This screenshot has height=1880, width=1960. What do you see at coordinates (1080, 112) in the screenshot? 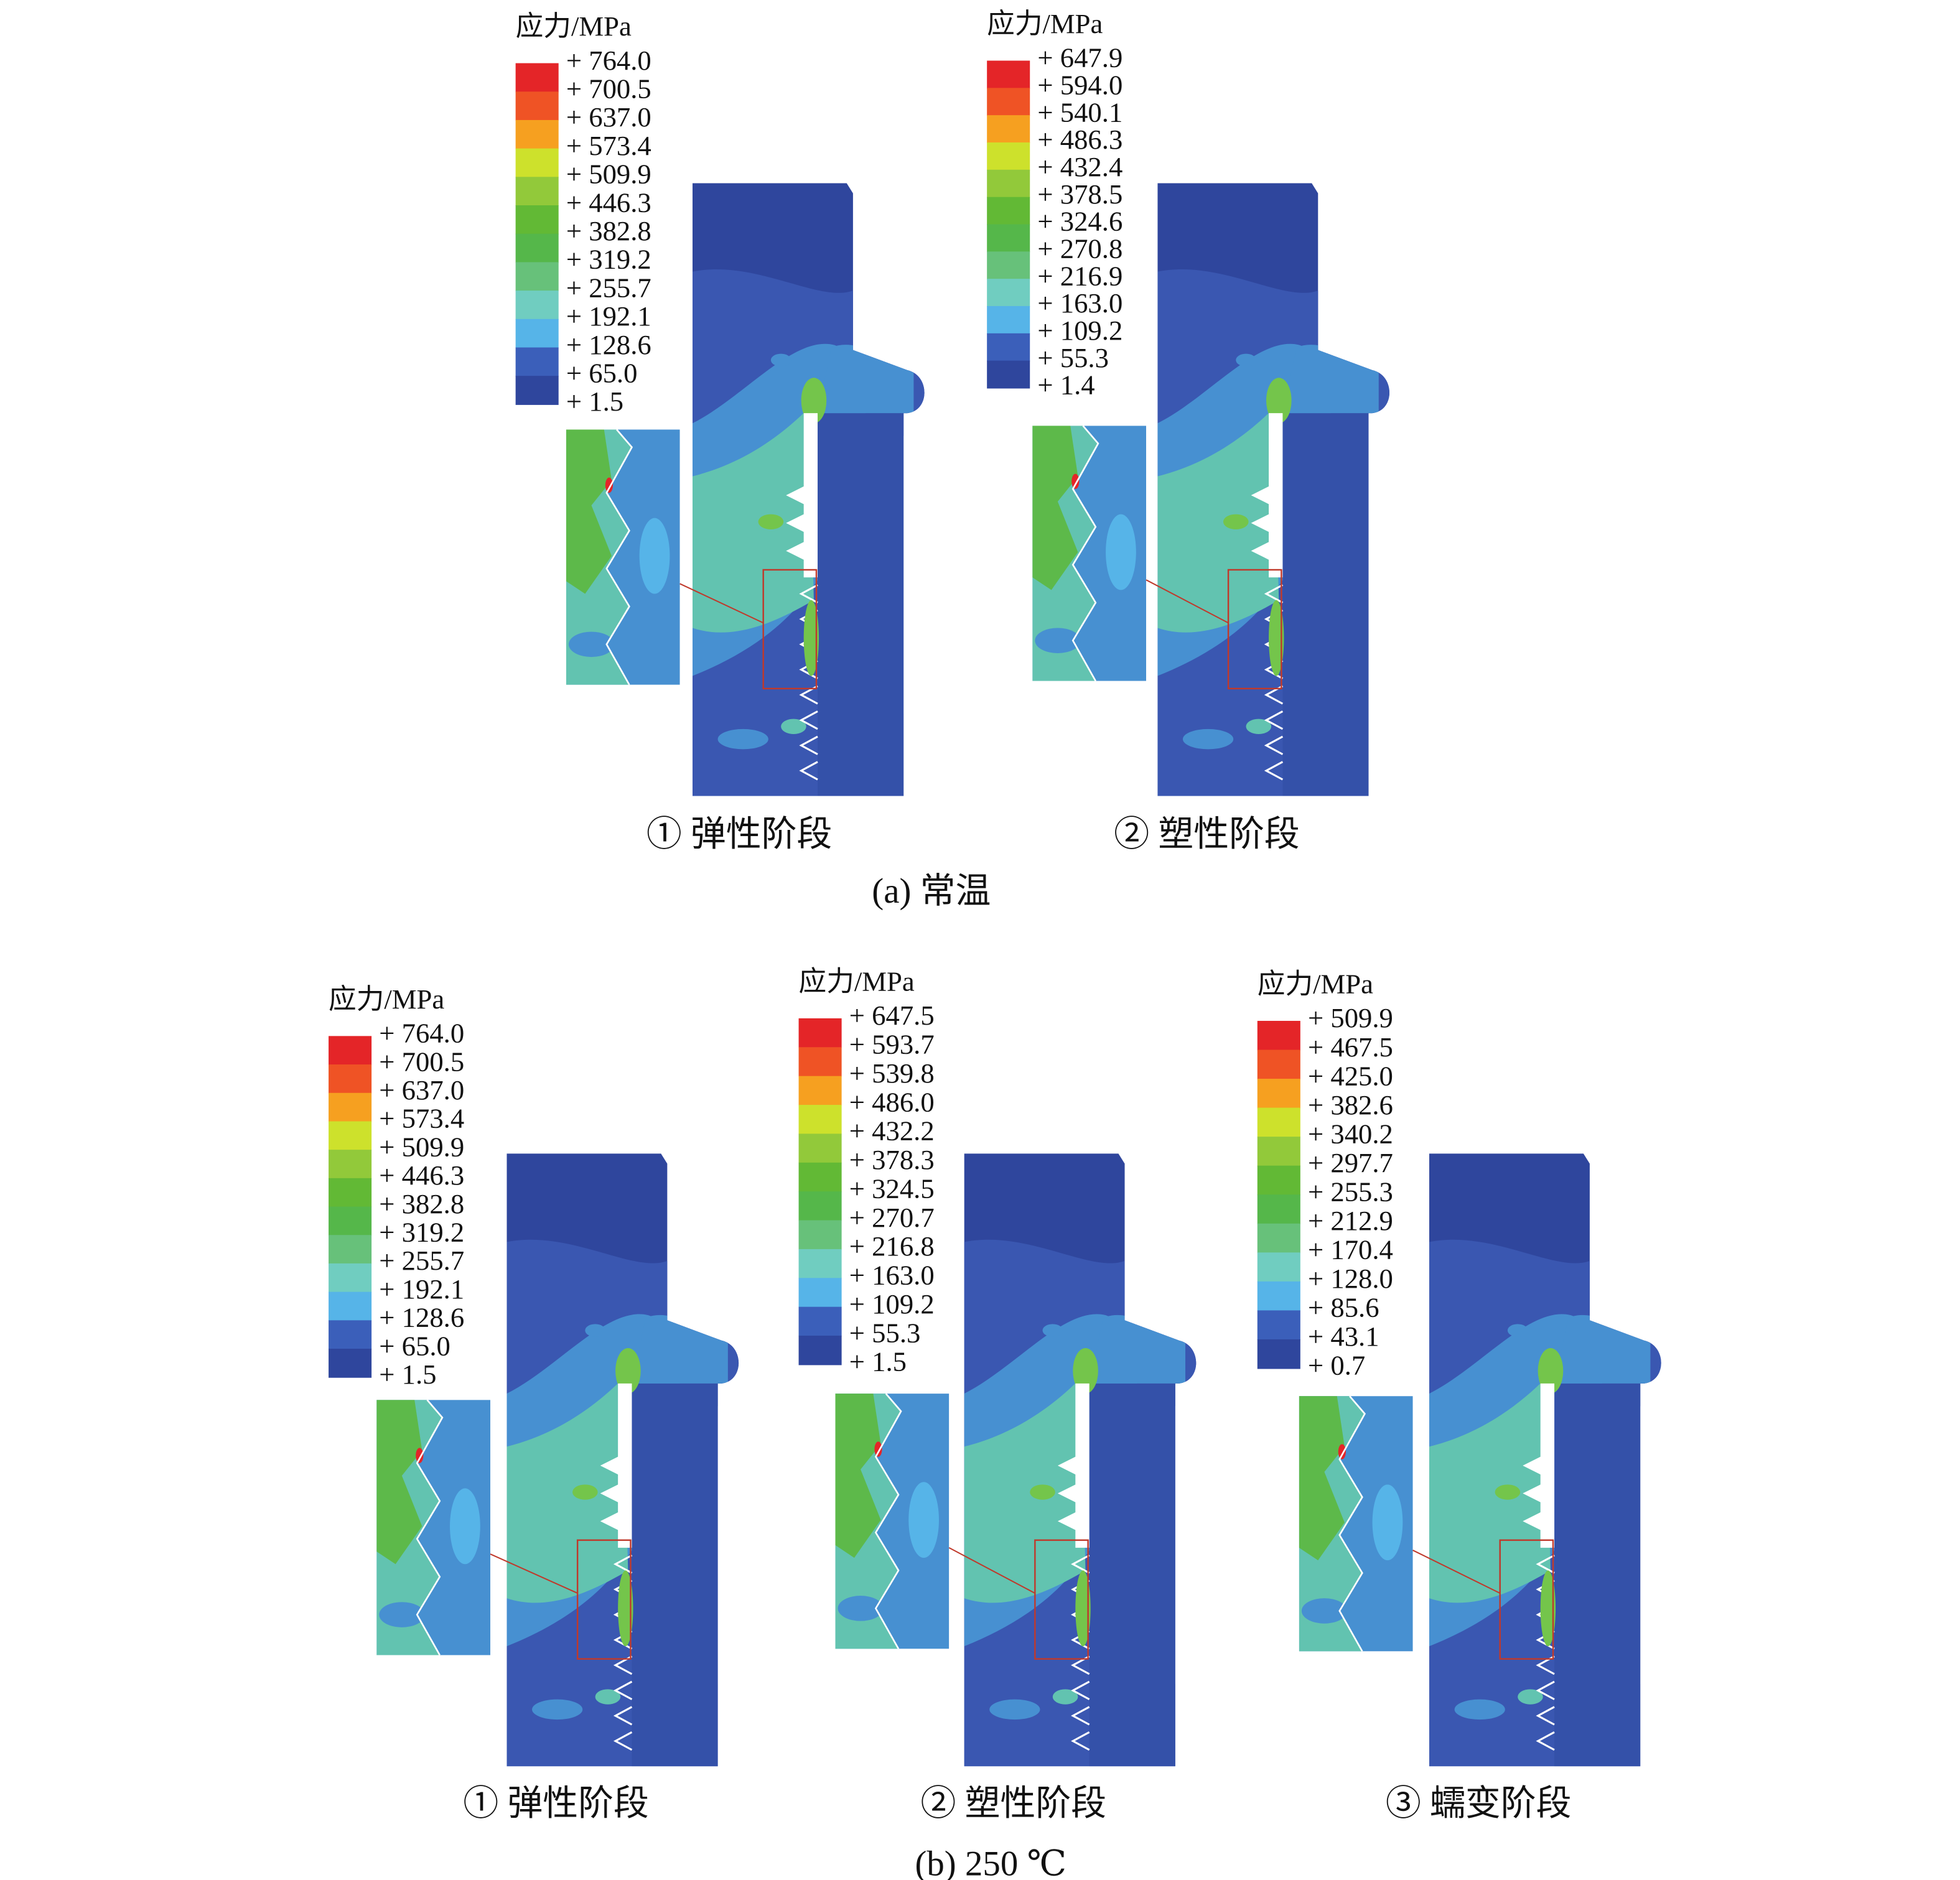
I see `legend-label: + 540.1` at bounding box center [1080, 112].